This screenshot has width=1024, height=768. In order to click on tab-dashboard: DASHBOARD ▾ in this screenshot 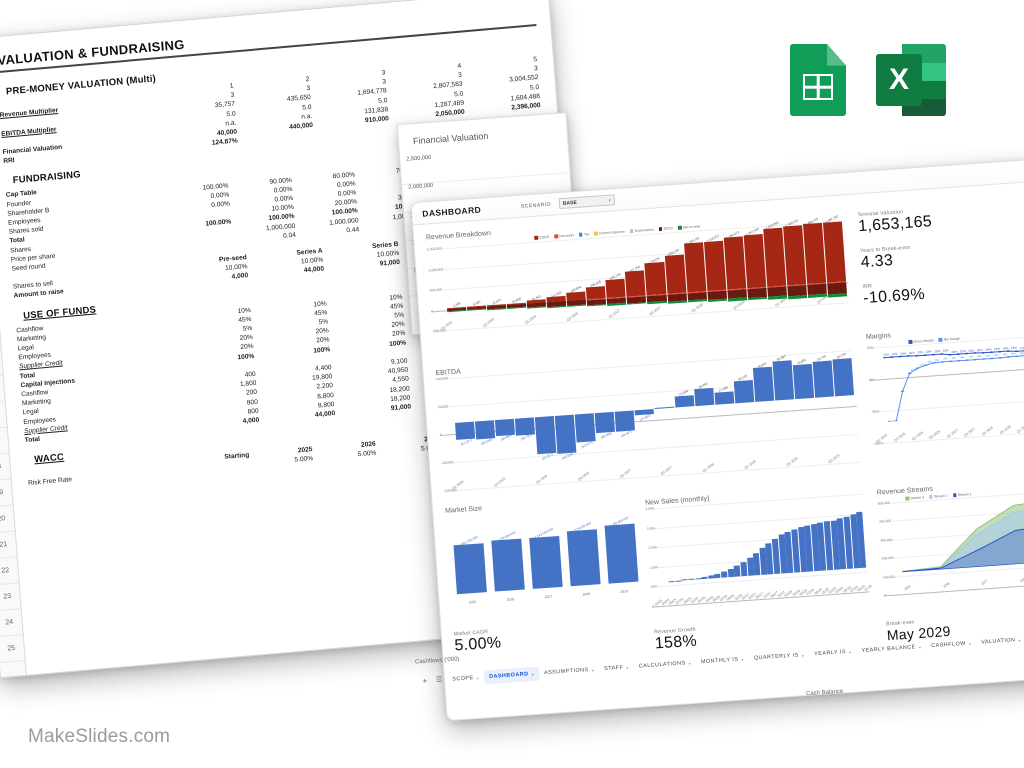, I will do `click(511, 675)`.